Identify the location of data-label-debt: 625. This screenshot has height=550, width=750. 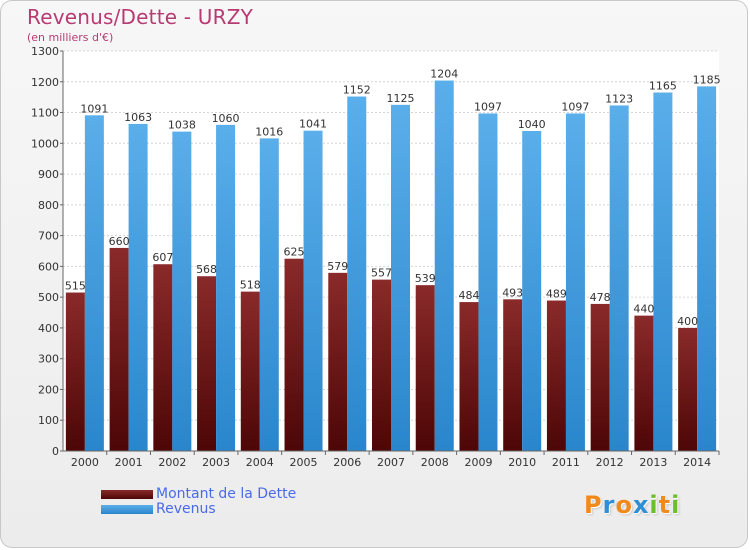
(294, 252).